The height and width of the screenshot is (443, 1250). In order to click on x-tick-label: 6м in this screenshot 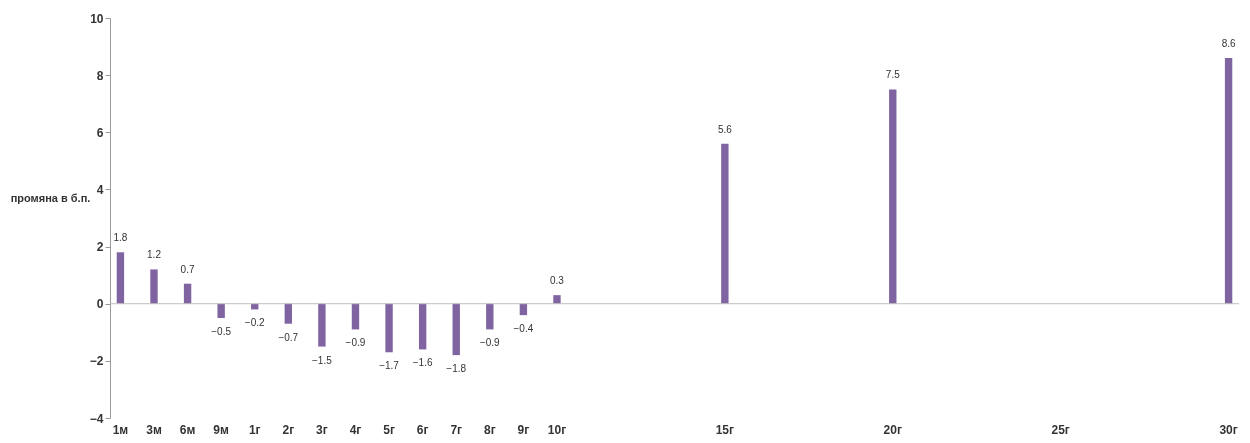, I will do `click(187, 429)`.